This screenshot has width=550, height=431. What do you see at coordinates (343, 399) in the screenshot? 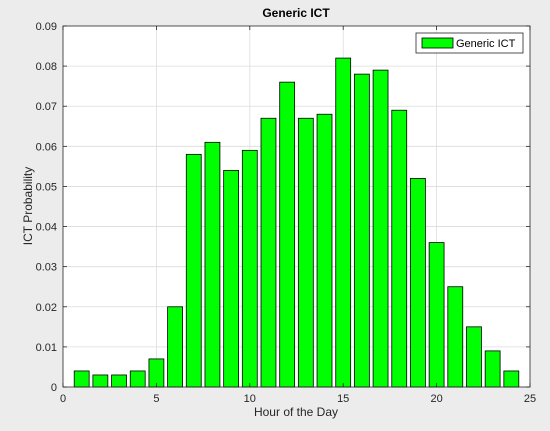
I see `x-tick-label: 15` at bounding box center [343, 399].